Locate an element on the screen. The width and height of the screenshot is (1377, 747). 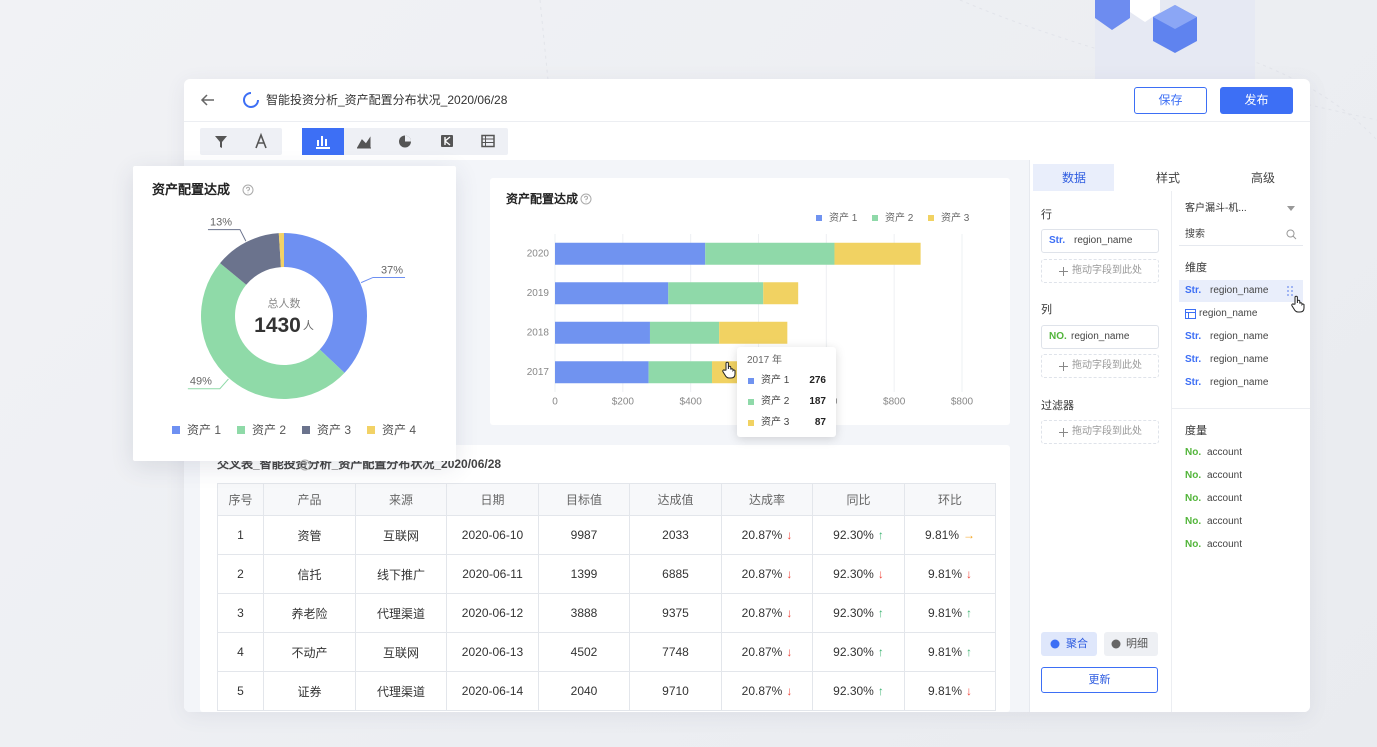
table-cell: 6885 is located at coordinates (675, 574).